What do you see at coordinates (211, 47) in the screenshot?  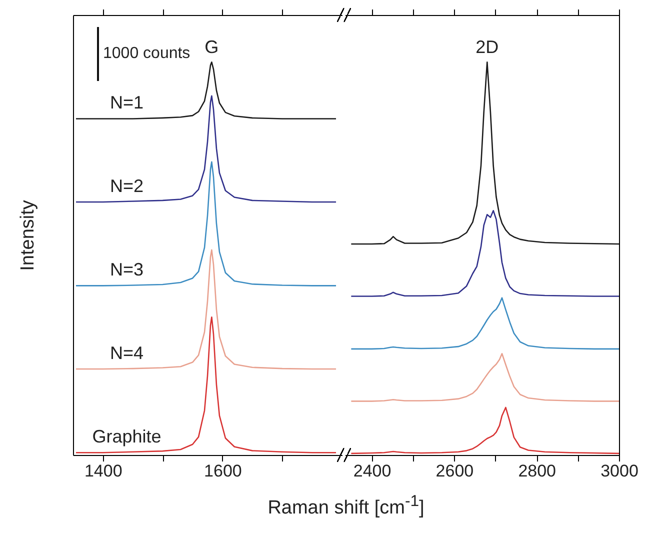 I see `annotation: G` at bounding box center [211, 47].